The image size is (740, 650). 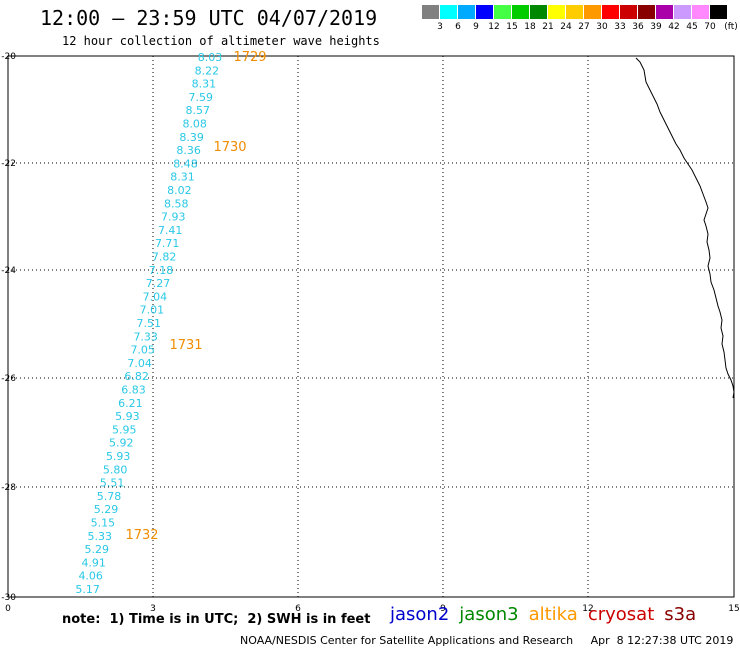 I want to click on x-tick-label: 12, so click(x=587, y=609).